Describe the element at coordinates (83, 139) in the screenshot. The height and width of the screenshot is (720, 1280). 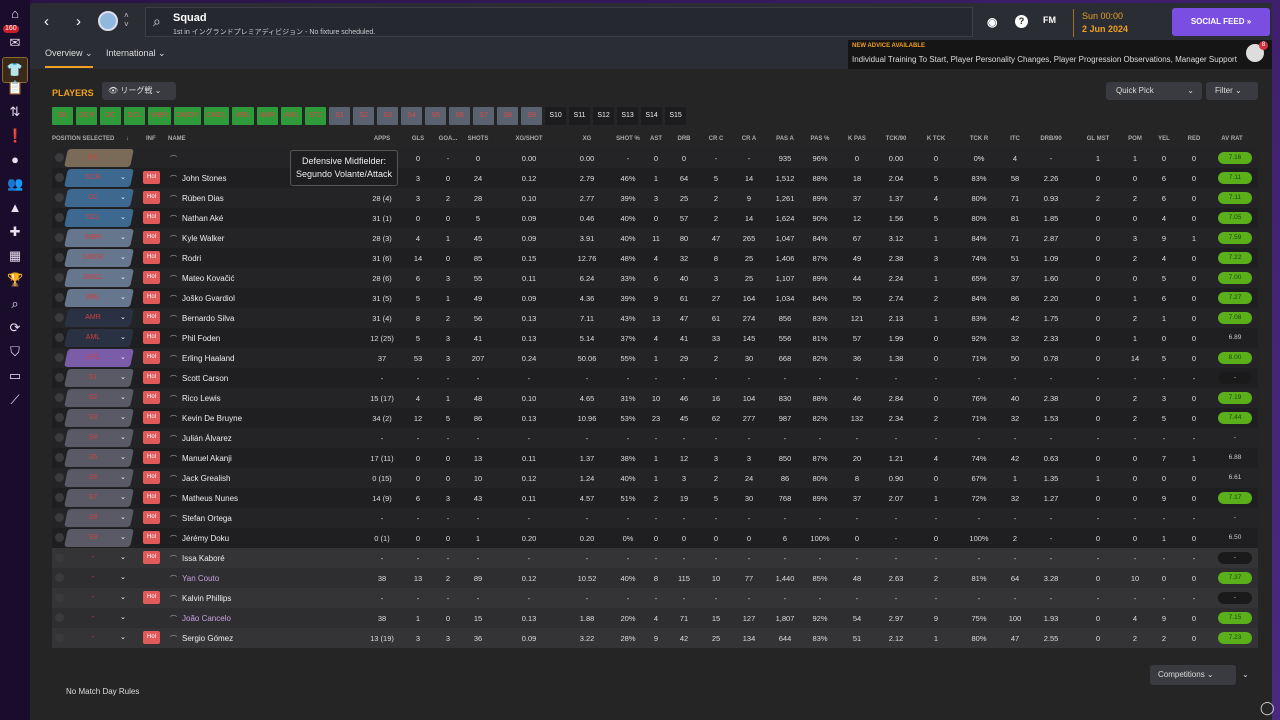
I see `column-header: POSITION SELECTED` at that location.